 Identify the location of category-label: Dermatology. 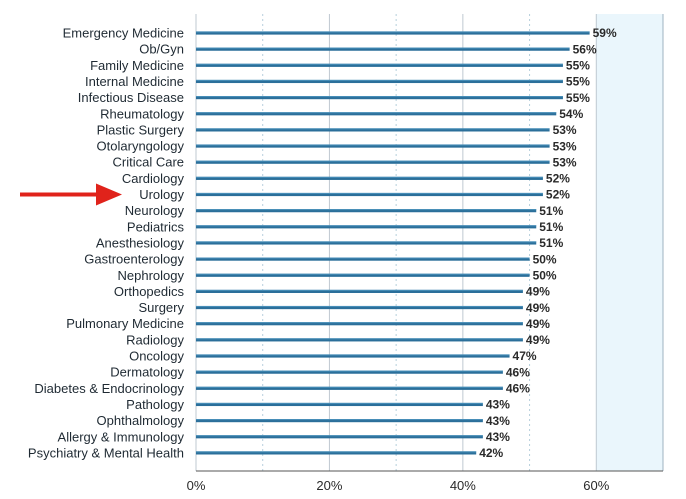
(147, 372).